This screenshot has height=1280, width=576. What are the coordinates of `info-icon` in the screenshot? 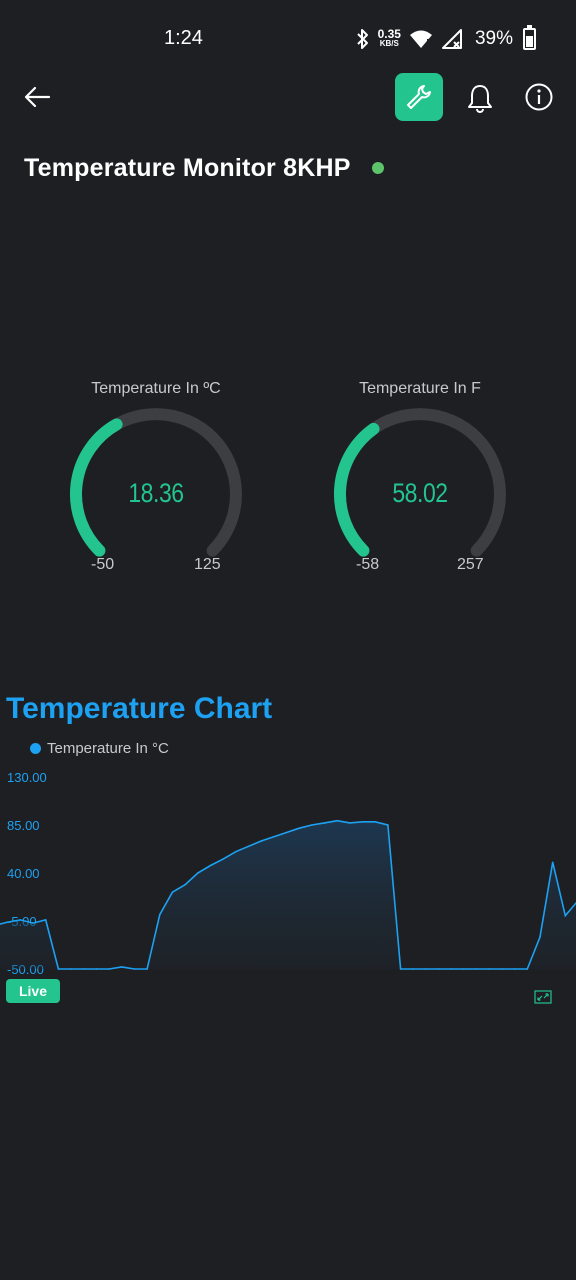 It's located at (539, 97).